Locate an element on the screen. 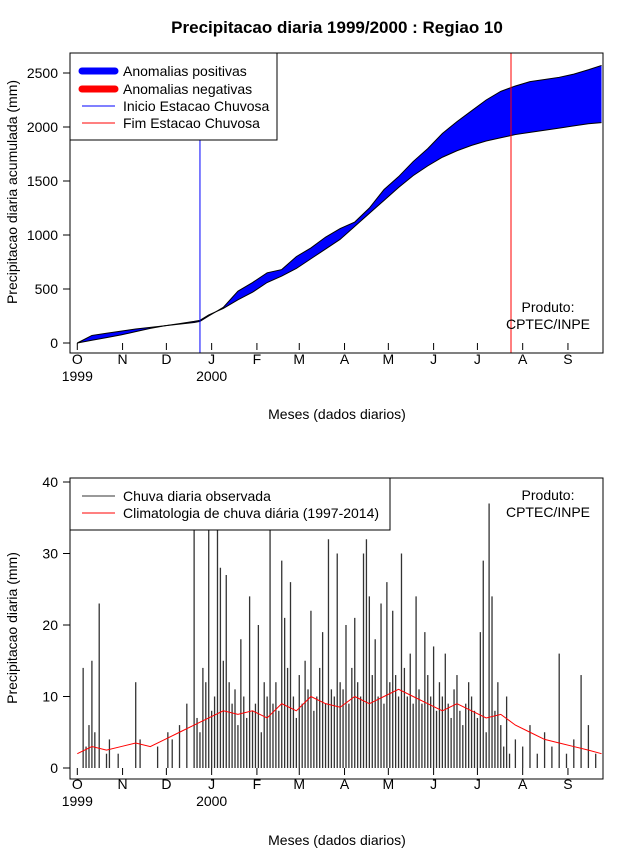  y-tick-label: 1000 is located at coordinates (42, 235).